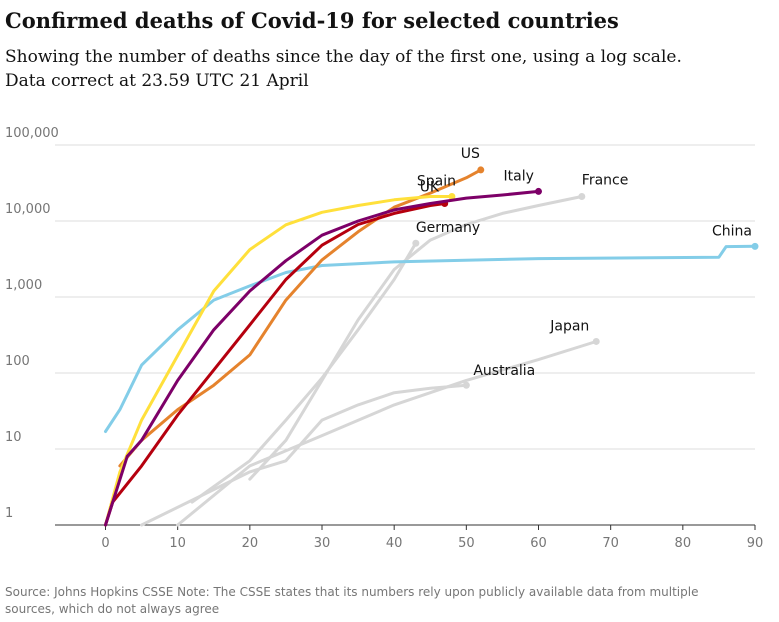 The image size is (779, 622). Describe the element at coordinates (470, 154) in the screenshot. I see `series-label: US` at that location.